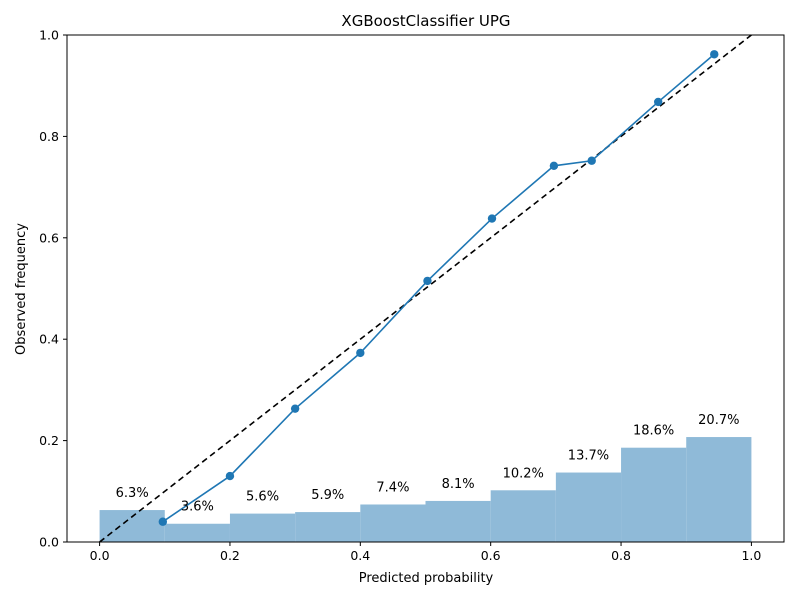  I want to click on x-tick-label: 0.2, so click(230, 555).